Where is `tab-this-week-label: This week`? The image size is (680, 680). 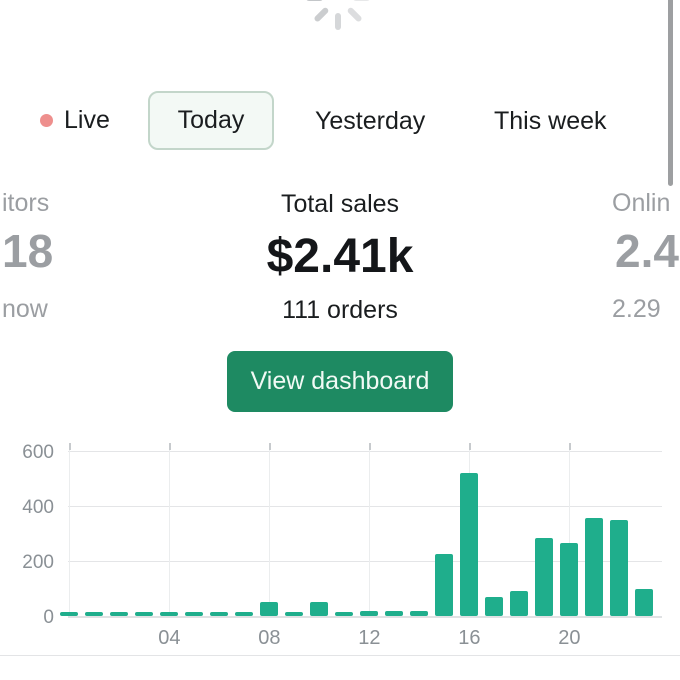 tab-this-week-label: This week is located at coordinates (550, 121).